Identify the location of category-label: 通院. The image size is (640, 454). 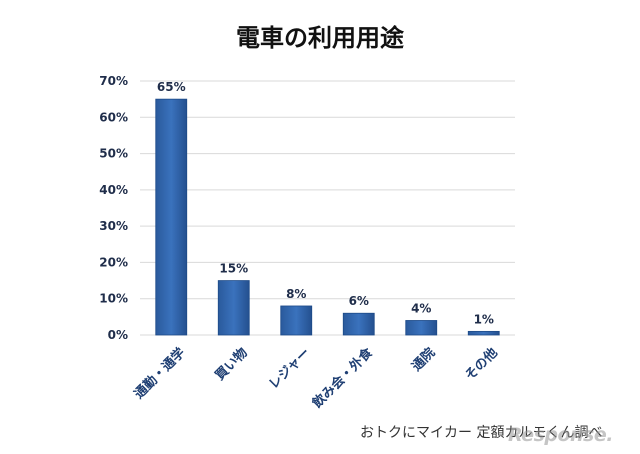
(424, 360).